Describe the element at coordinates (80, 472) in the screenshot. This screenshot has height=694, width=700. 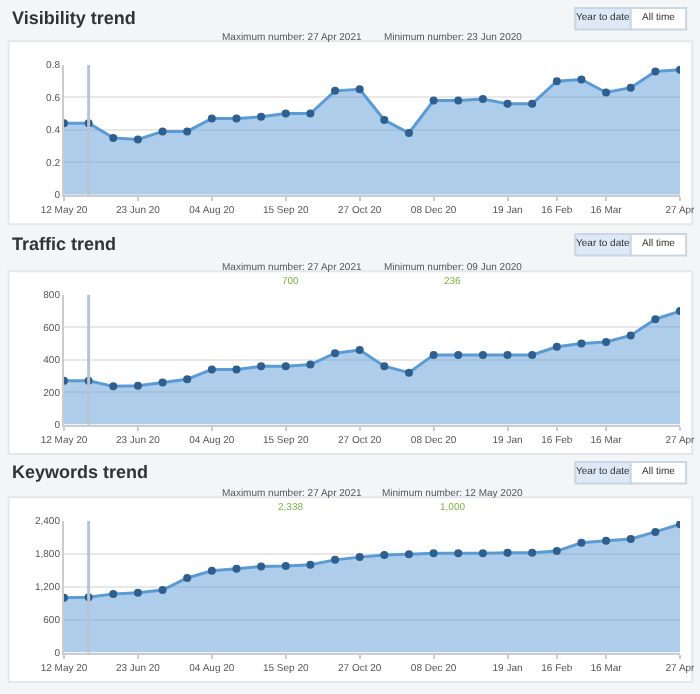
I see `chart-title: Keywords trend` at that location.